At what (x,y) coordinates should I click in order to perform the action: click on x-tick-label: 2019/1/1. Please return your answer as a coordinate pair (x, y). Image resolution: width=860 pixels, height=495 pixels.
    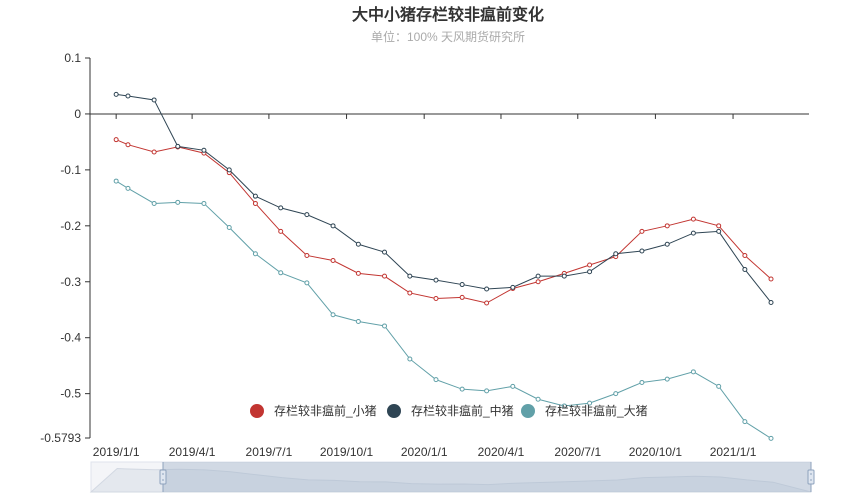
    Looking at the image, I should click on (116, 452).